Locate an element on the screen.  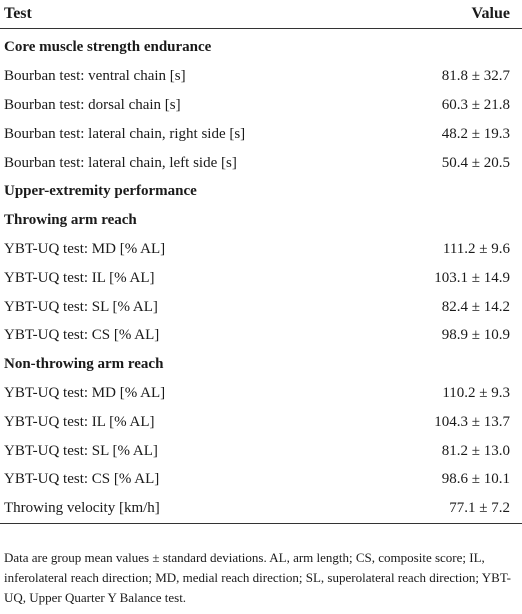
value-cell: 50.4 ± 20.5 is located at coordinates (475, 162).